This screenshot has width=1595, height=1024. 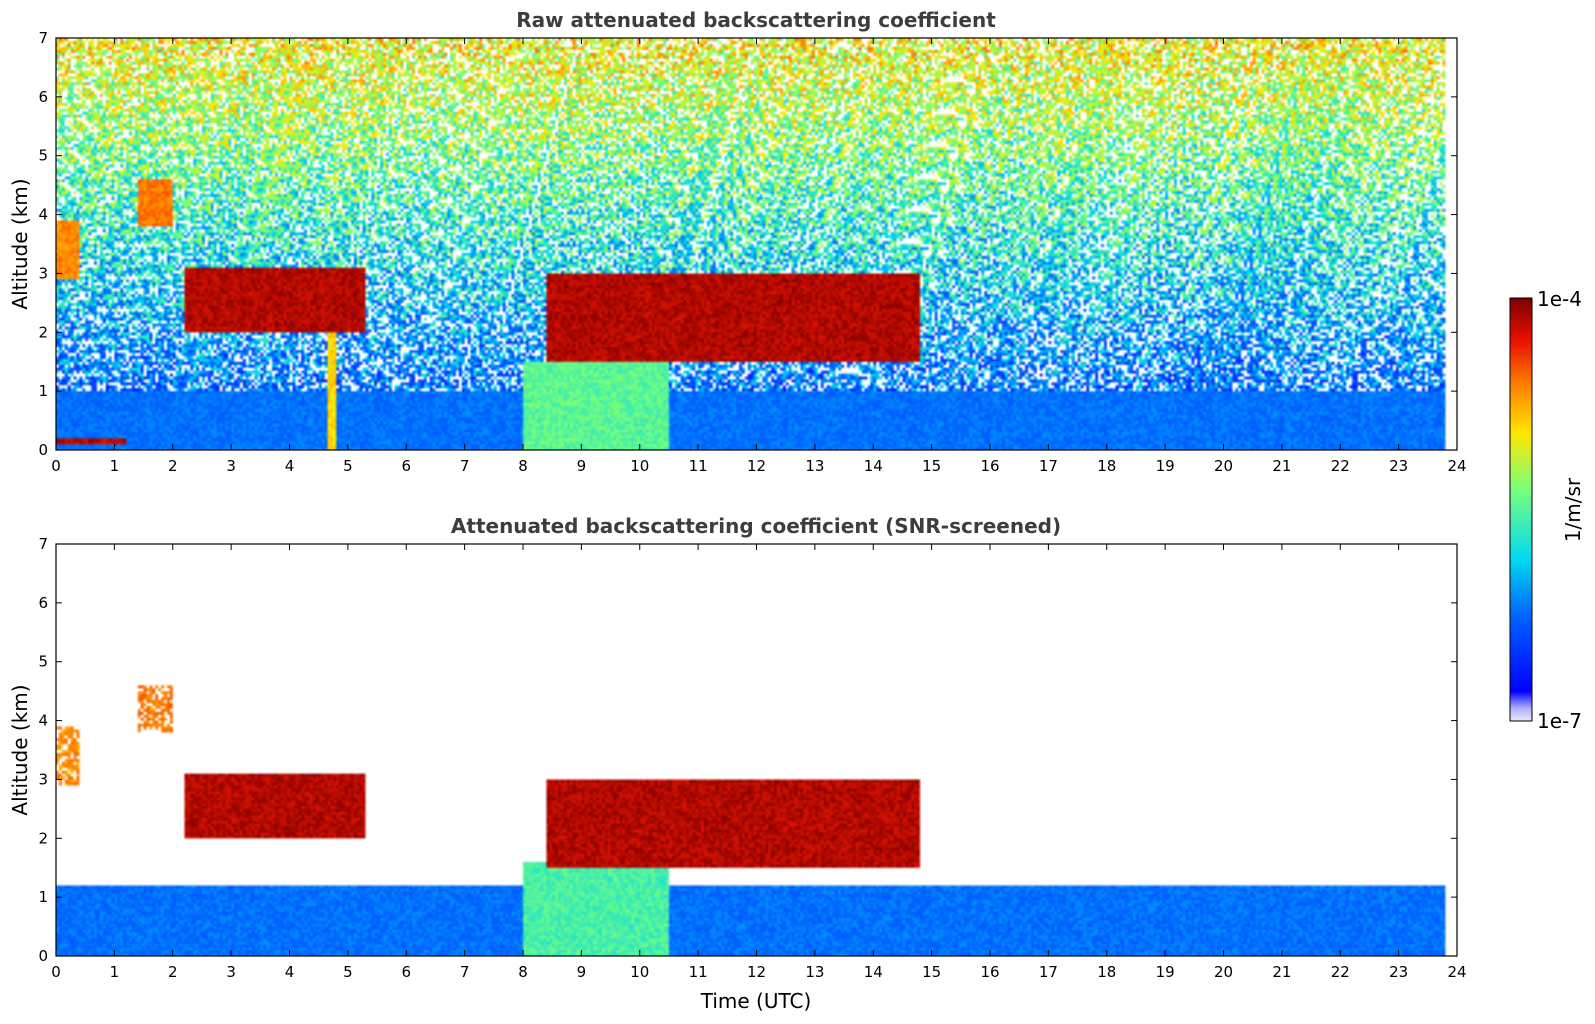 What do you see at coordinates (756, 1001) in the screenshot?
I see `x-axis-label: Time (UTC)` at bounding box center [756, 1001].